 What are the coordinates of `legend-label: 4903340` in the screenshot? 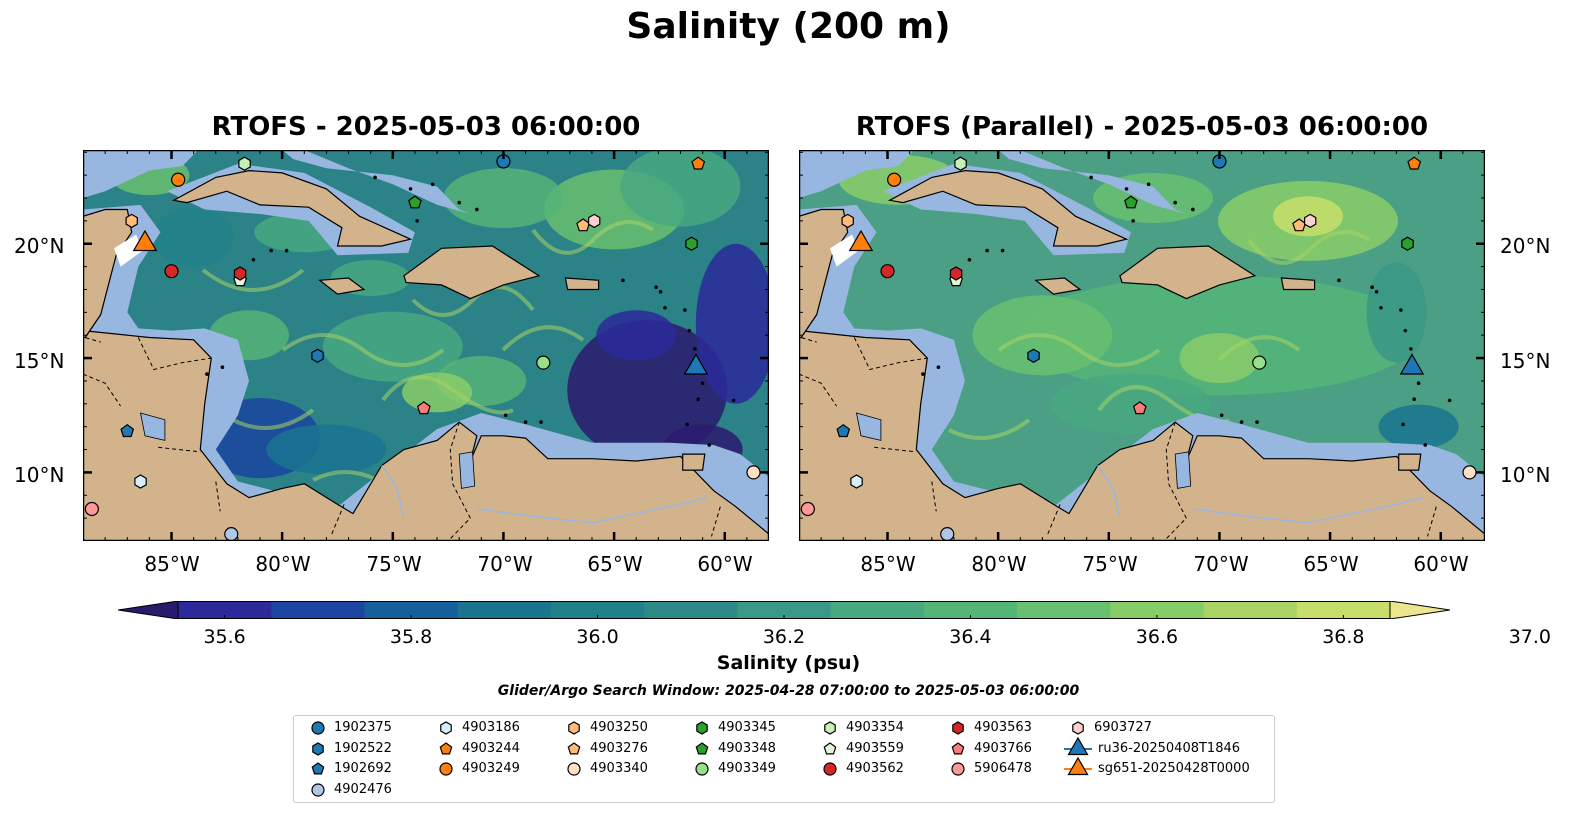 It's located at (619, 768).